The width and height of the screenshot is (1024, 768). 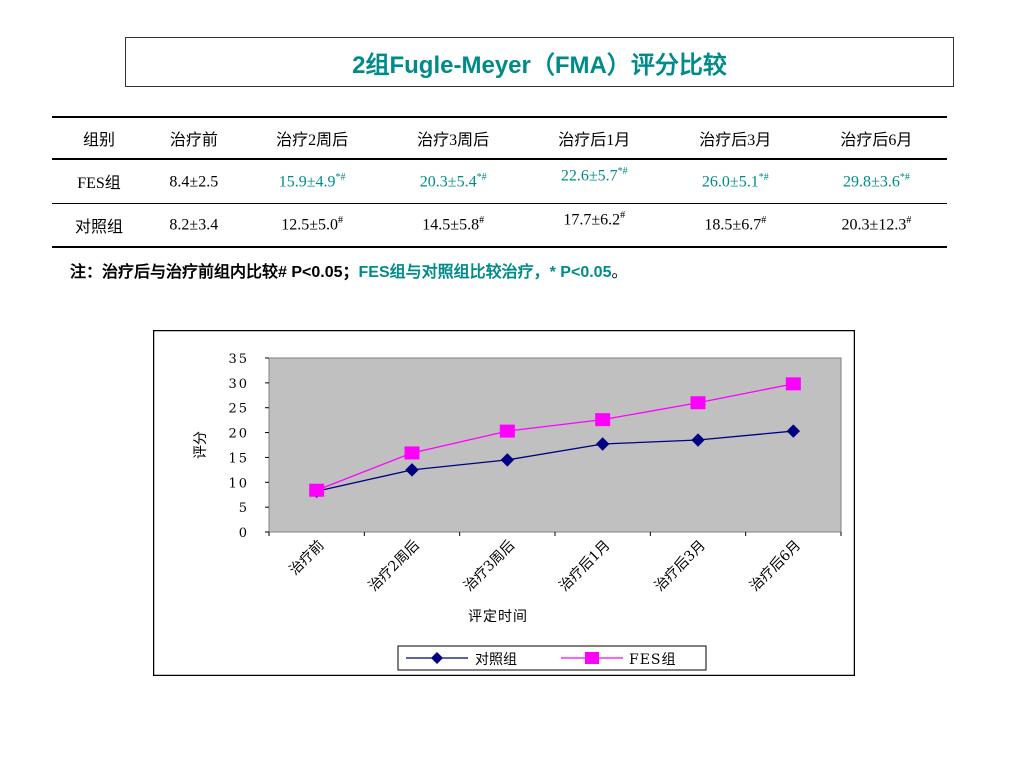 What do you see at coordinates (876, 224) in the screenshot?
I see `table-cell: 20.3±12.3#` at bounding box center [876, 224].